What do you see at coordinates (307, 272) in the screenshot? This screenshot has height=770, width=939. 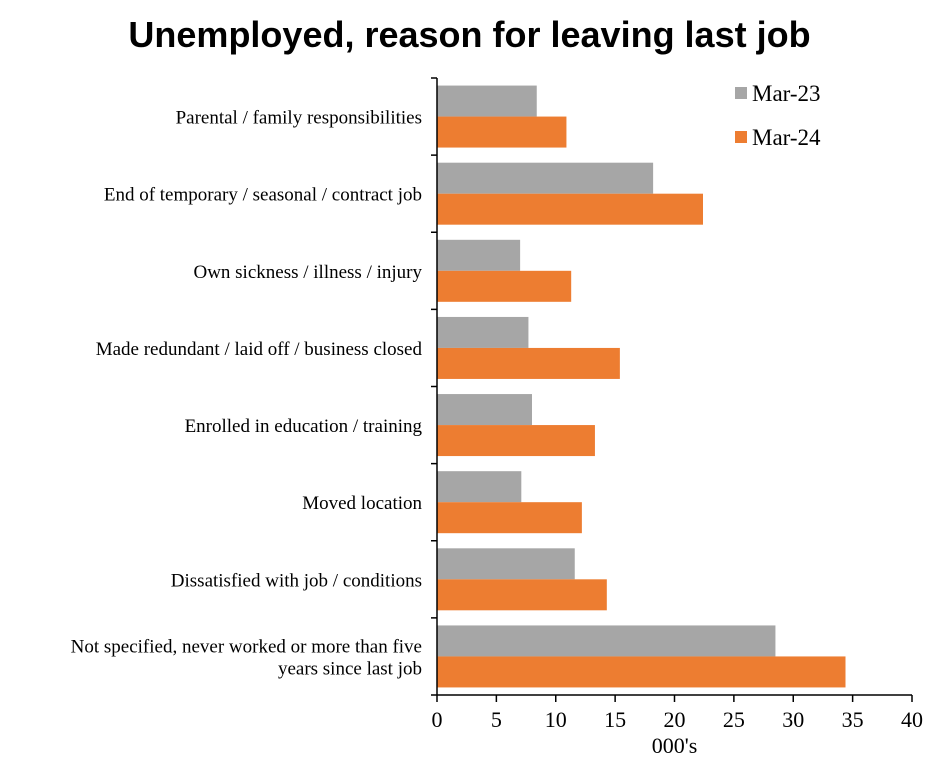 I see `category-label: Own sickness / illness / injury` at bounding box center [307, 272].